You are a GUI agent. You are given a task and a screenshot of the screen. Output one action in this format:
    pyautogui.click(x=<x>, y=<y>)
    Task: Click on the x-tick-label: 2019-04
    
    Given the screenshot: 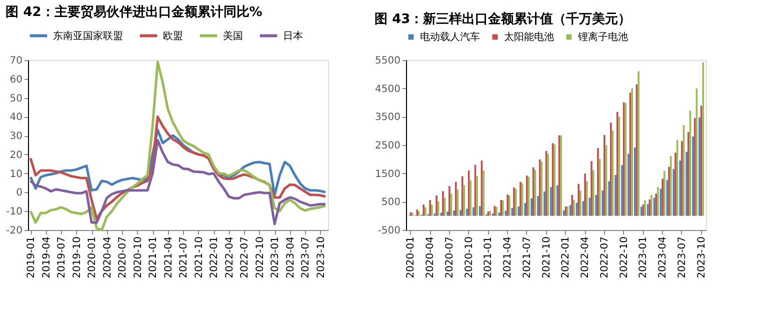 What is the action you would take?
    pyautogui.click(x=46, y=257)
    